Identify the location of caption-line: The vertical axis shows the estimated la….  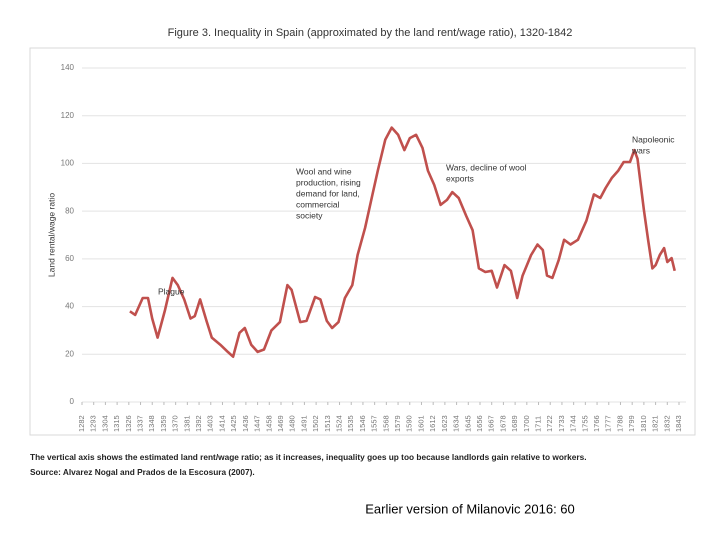
(308, 457).